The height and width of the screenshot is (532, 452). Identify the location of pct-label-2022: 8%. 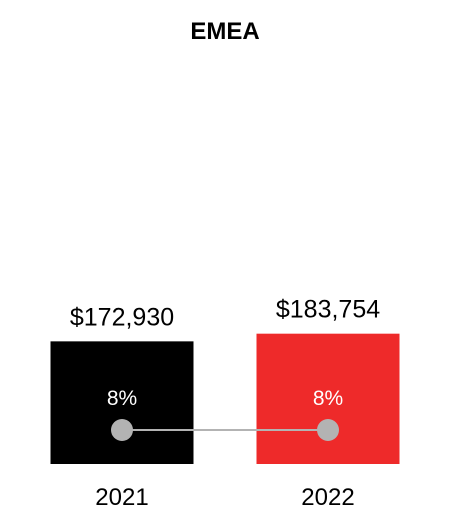
(328, 398).